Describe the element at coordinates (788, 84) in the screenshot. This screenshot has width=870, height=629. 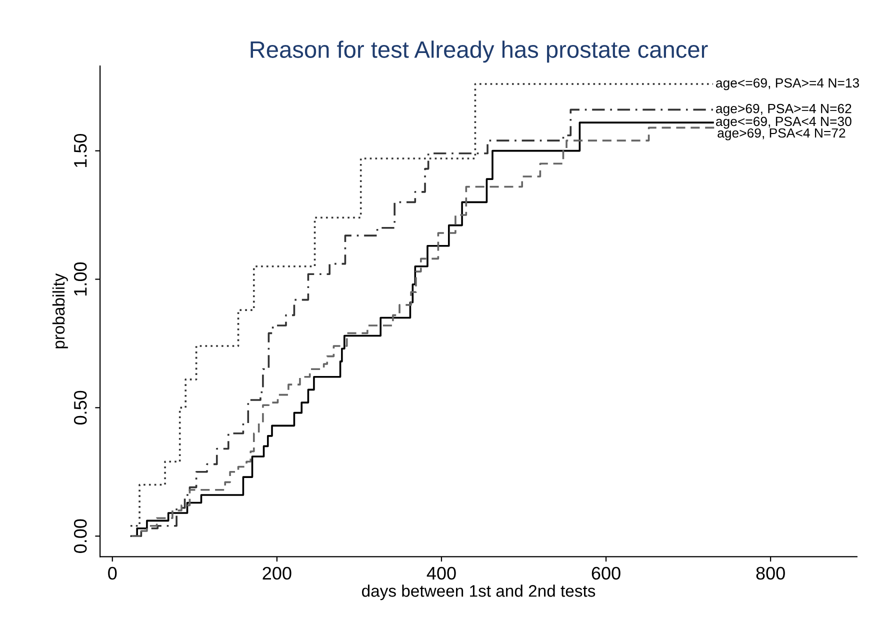
I see `series-label: age<=69, PSA>=4 N=13` at that location.